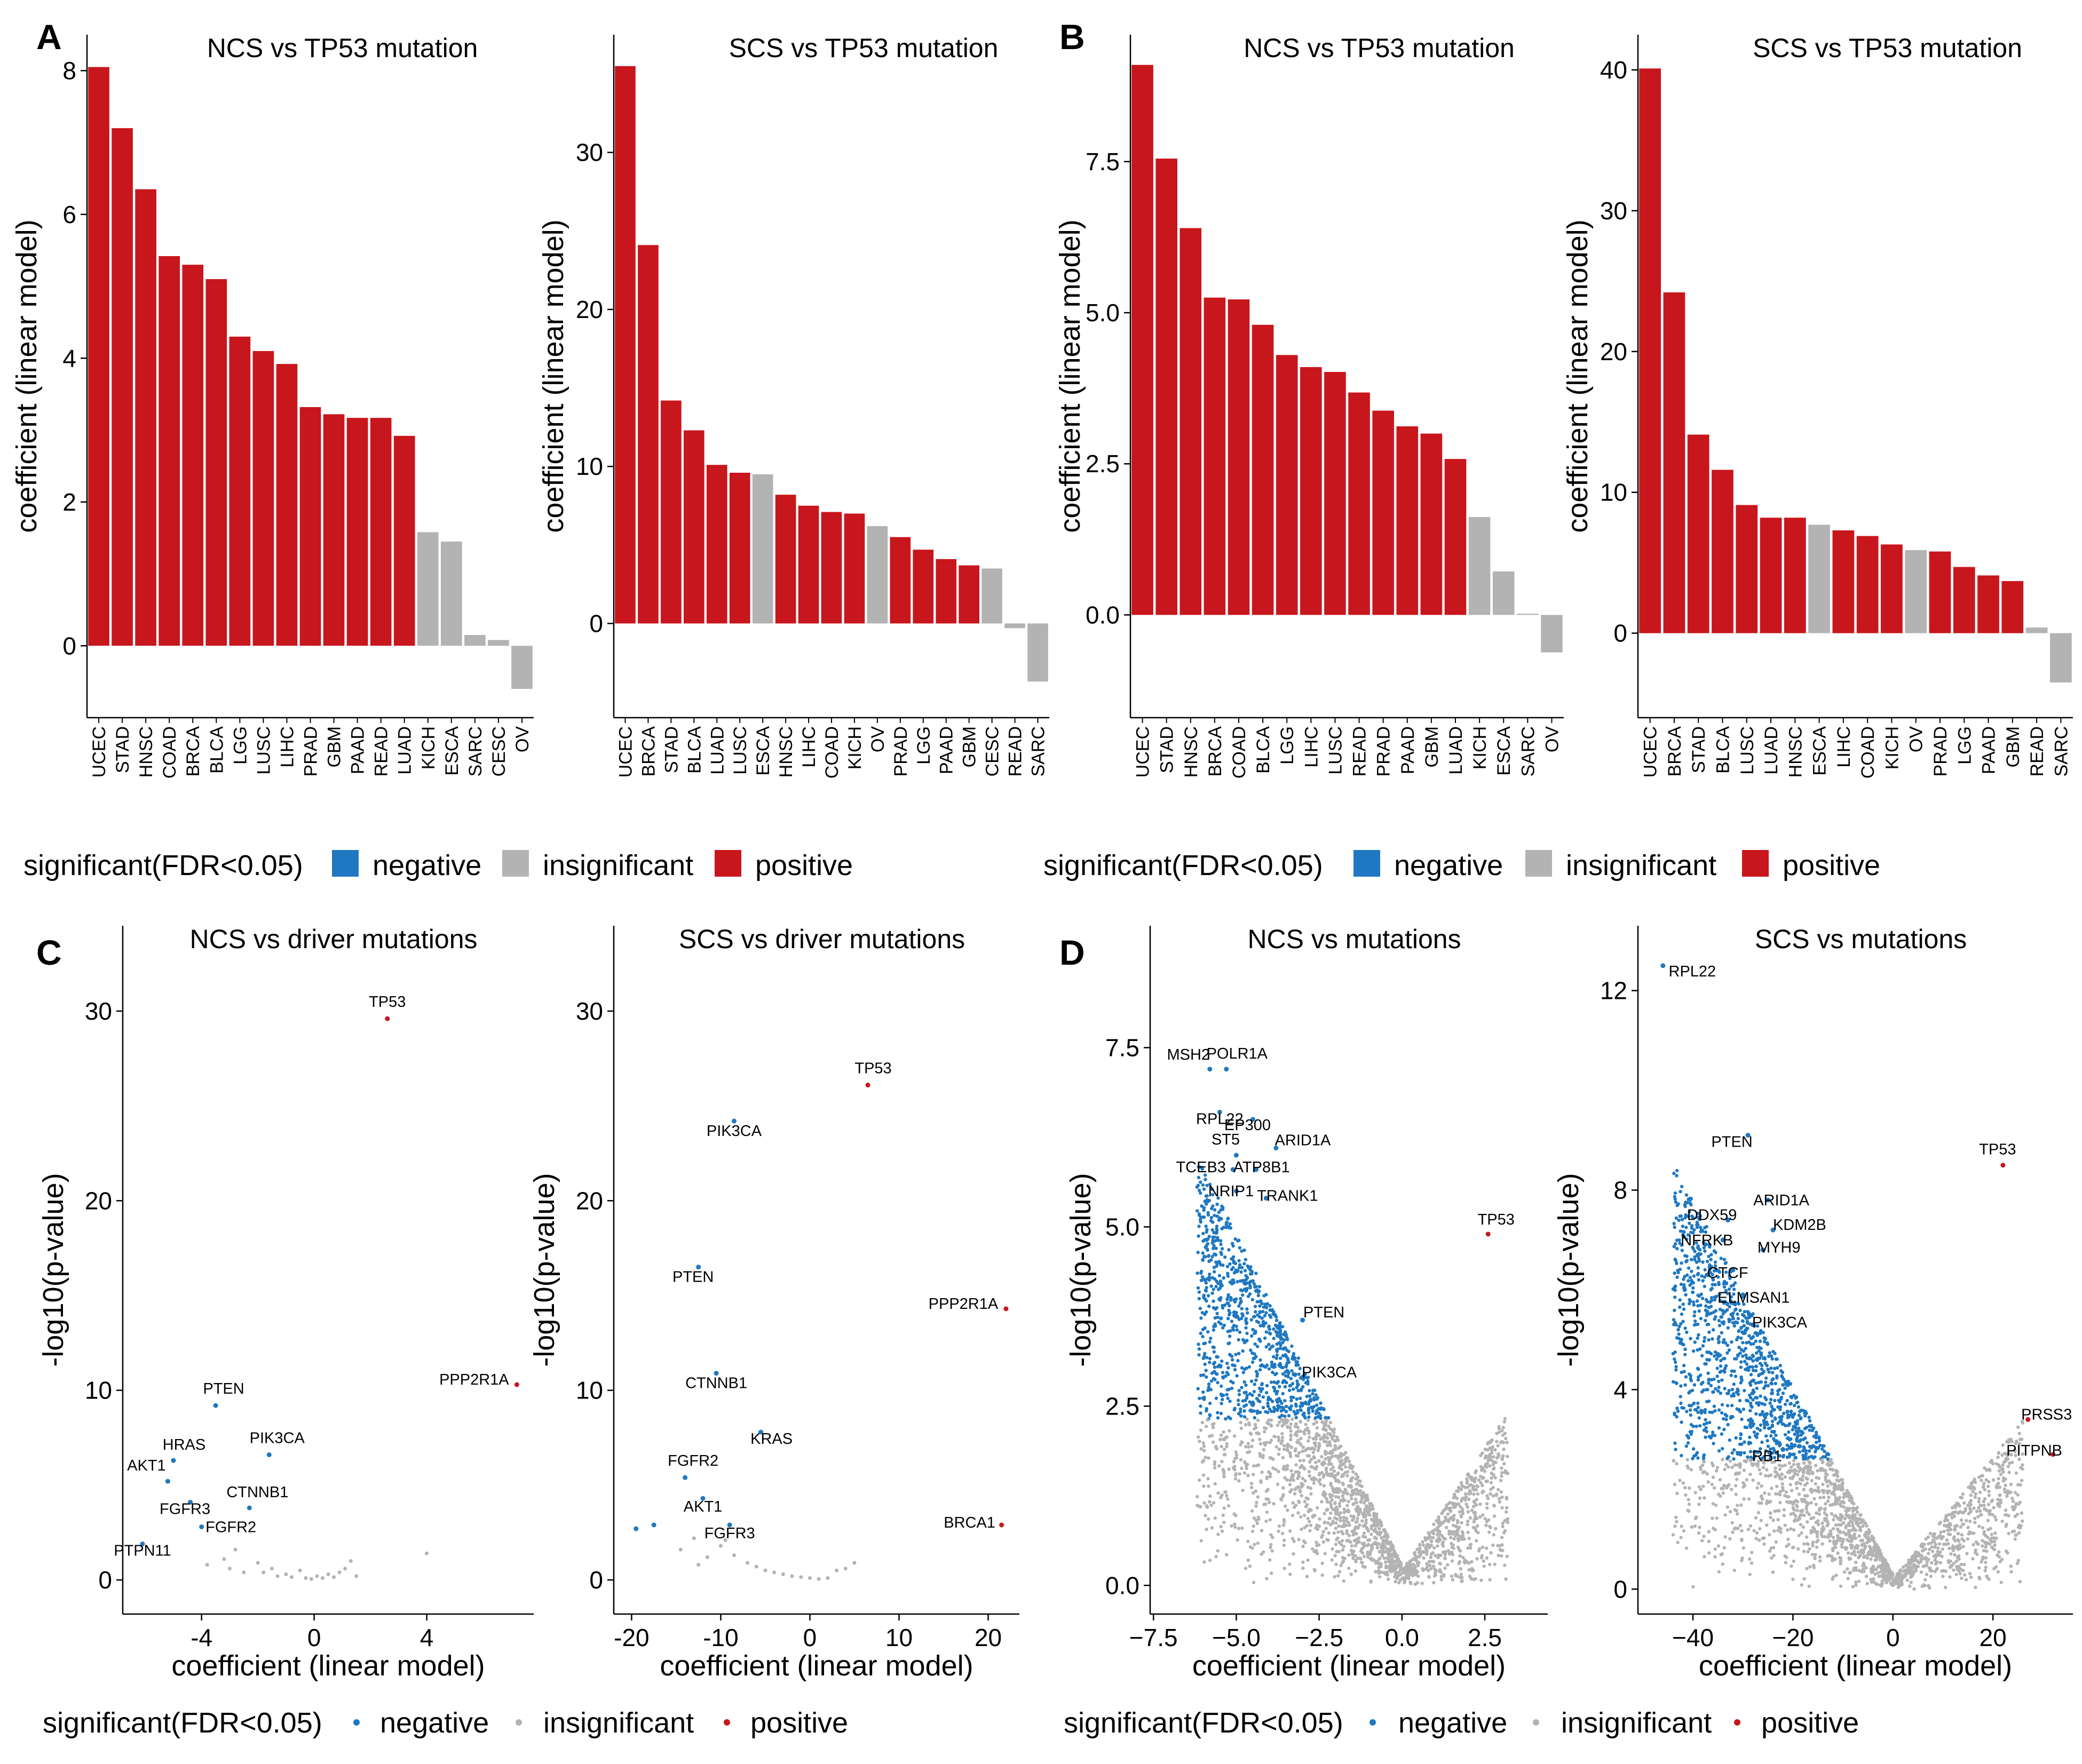 This screenshot has width=2082, height=1764. Describe the element at coordinates (382, 751) in the screenshot. I see `x-tick-label: READ` at that location.